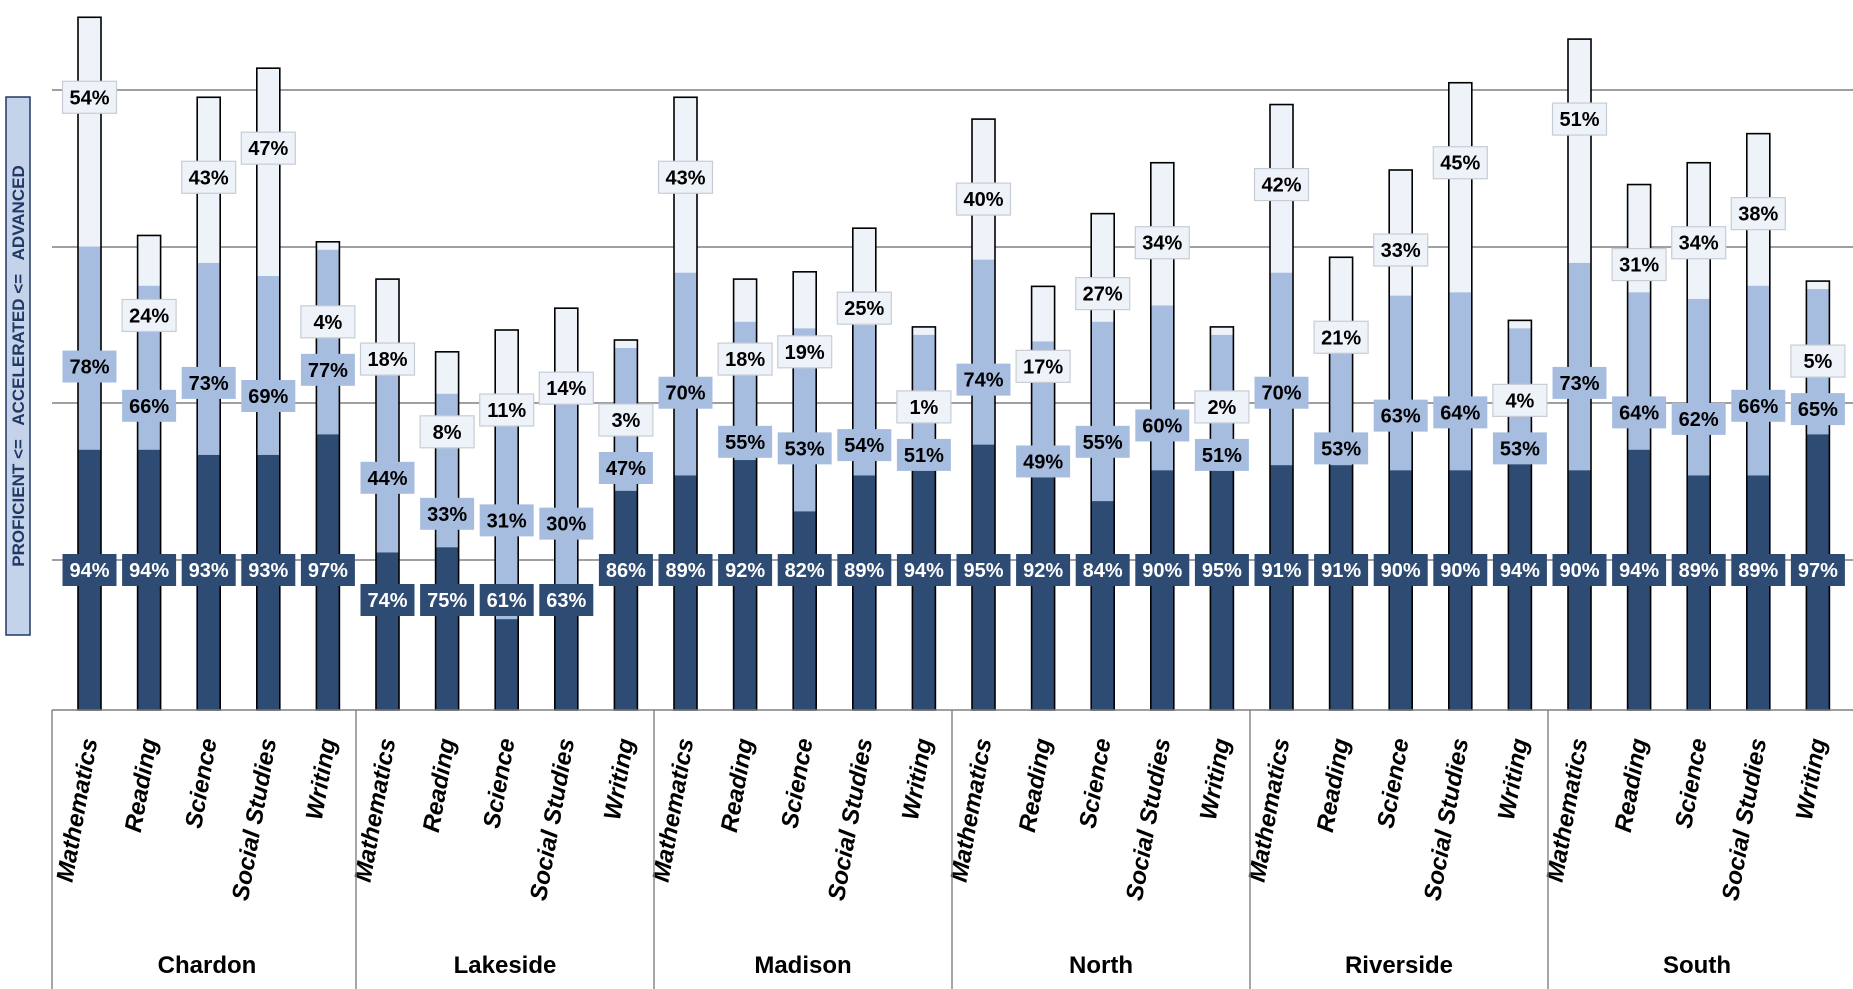  What do you see at coordinates (1639, 413) in the screenshot?
I see `data-label: 64%` at bounding box center [1639, 413].